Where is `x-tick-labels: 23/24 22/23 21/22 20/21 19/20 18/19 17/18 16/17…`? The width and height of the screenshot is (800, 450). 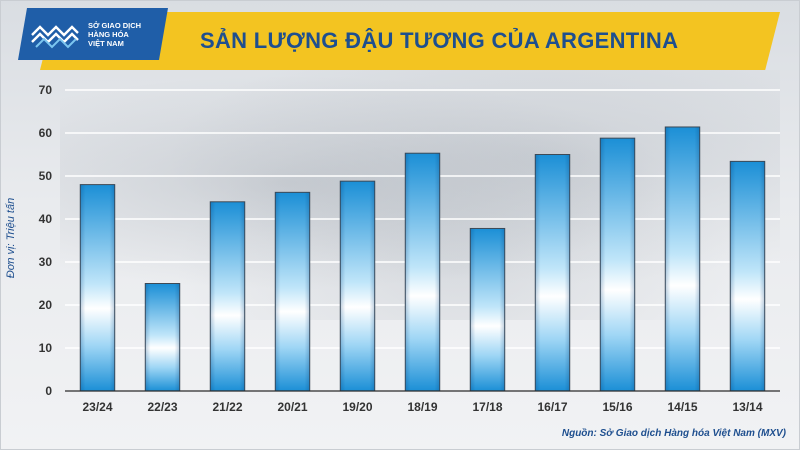
x-tick-labels: 23/24 22/23 21/22 20/21 19/20 18/19 17/18 16/17… is located at coordinates (422, 407).